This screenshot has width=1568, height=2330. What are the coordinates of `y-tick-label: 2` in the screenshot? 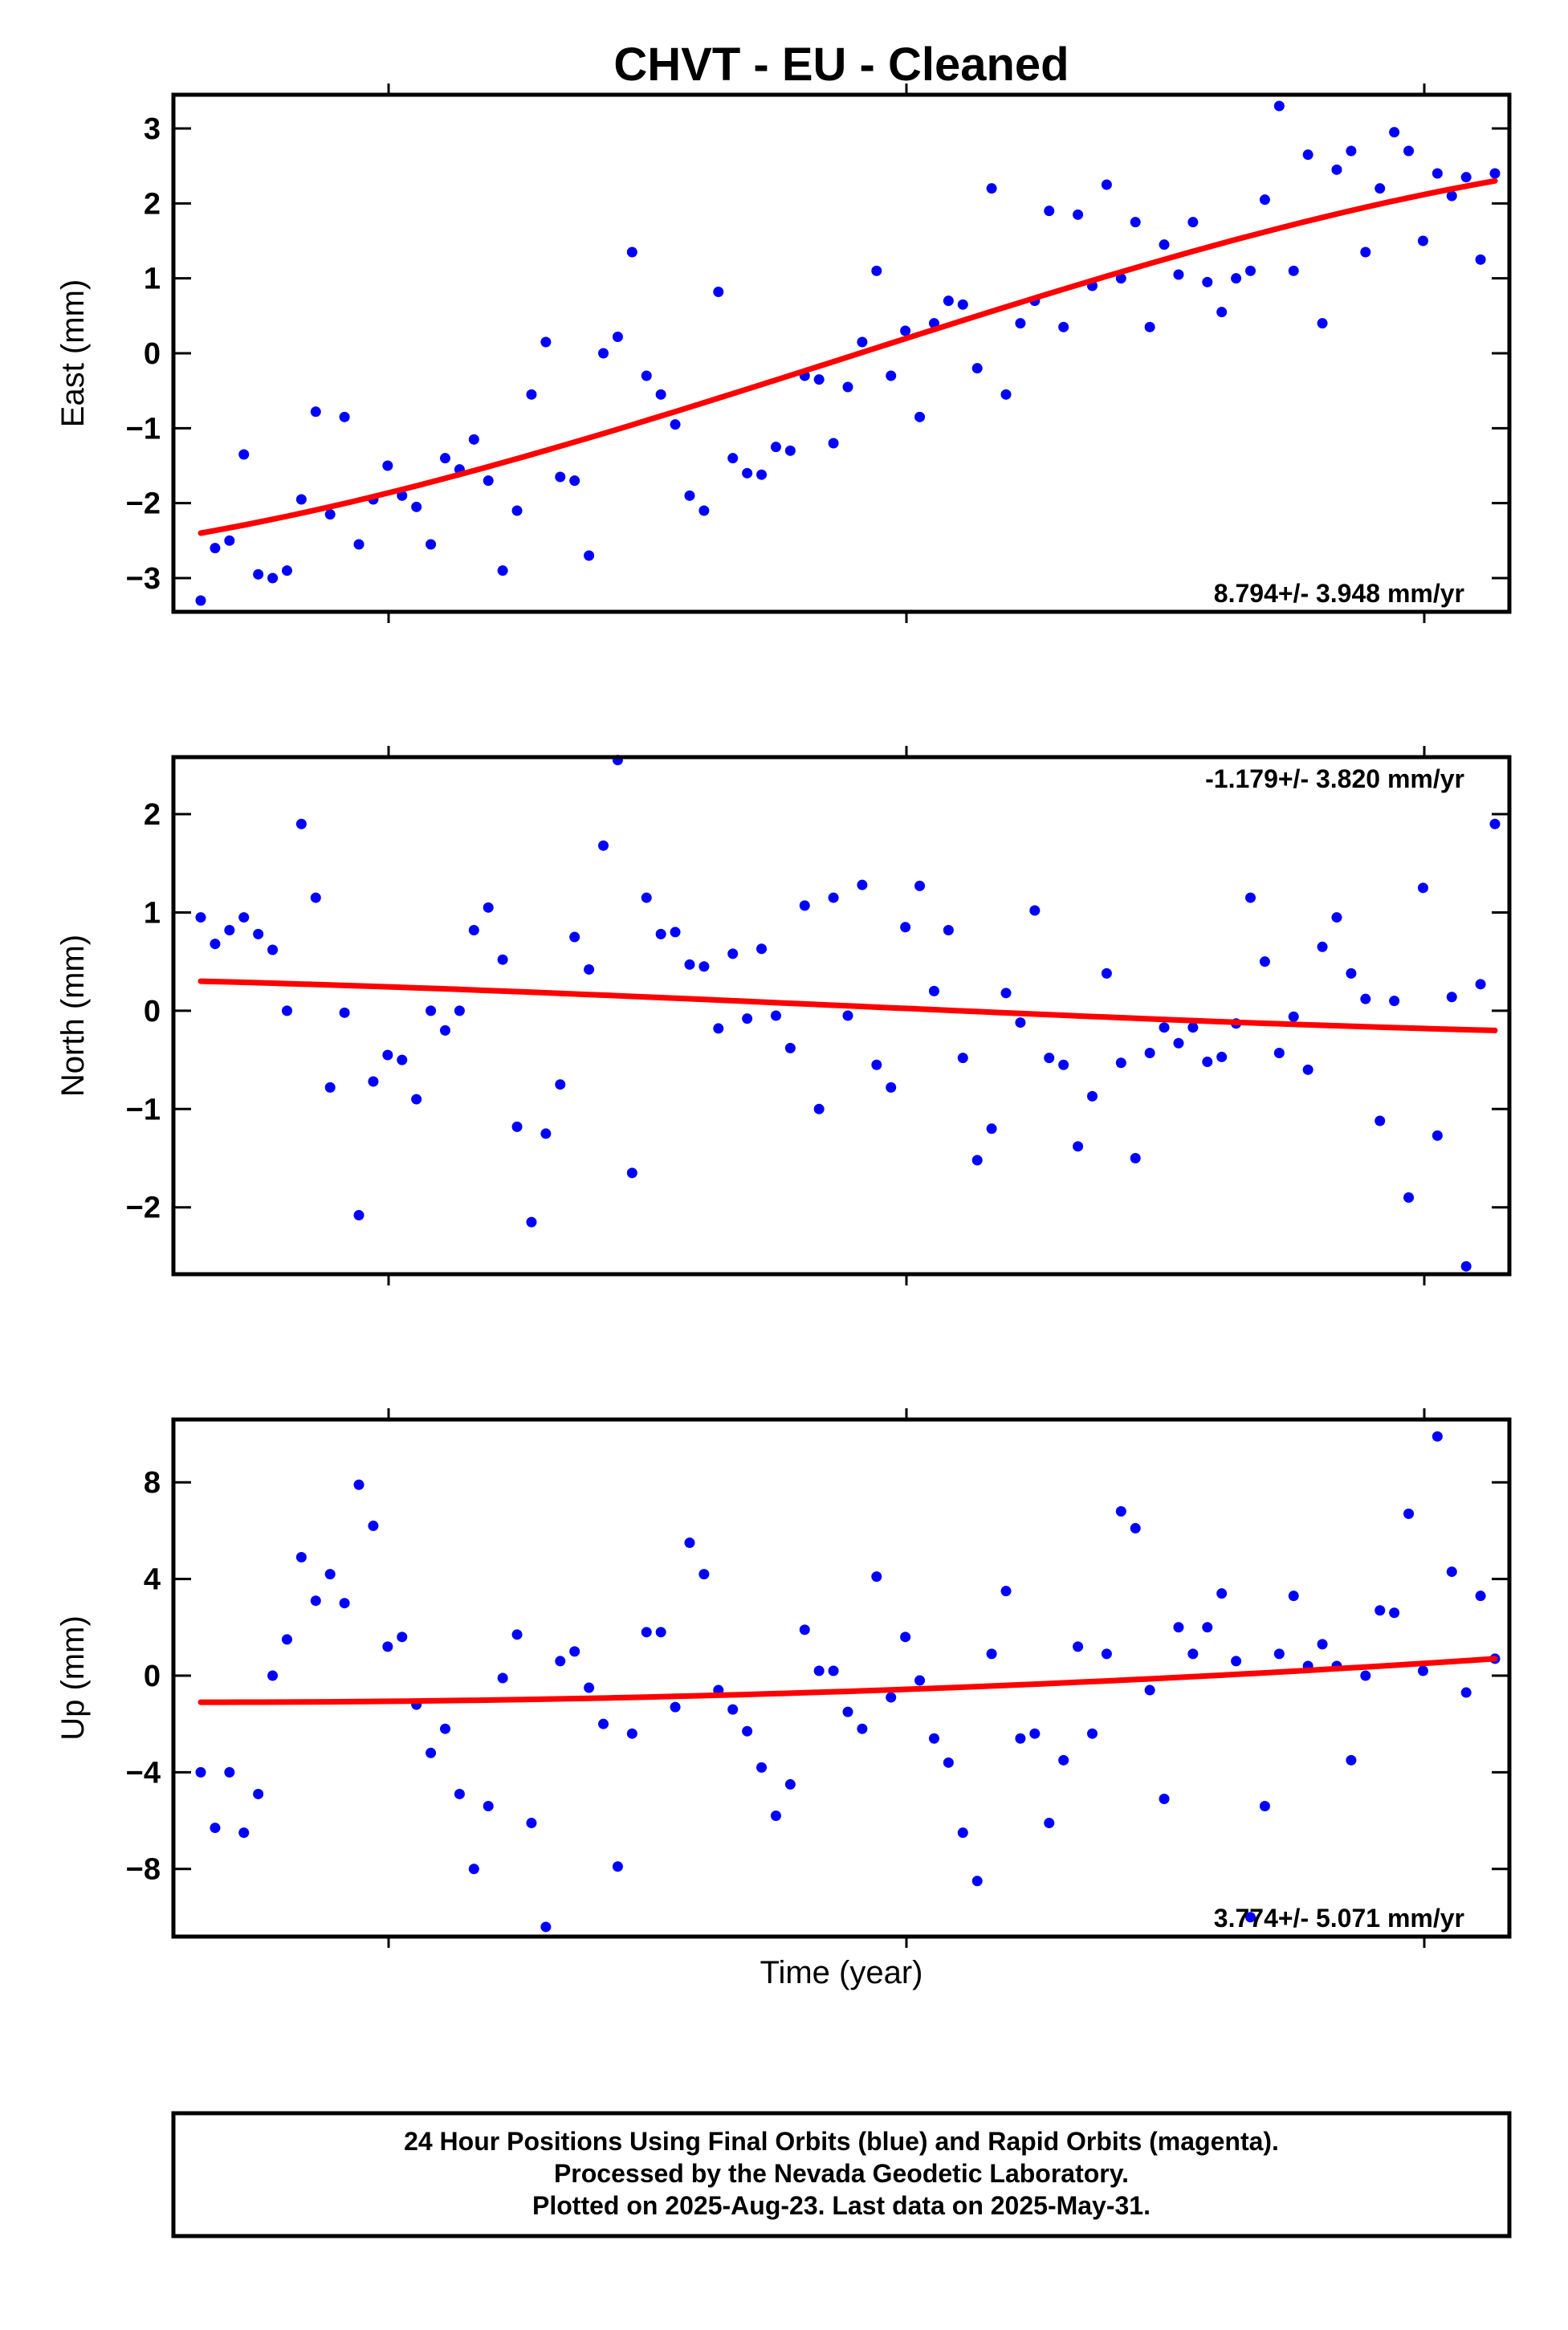 It's located at (152, 204).